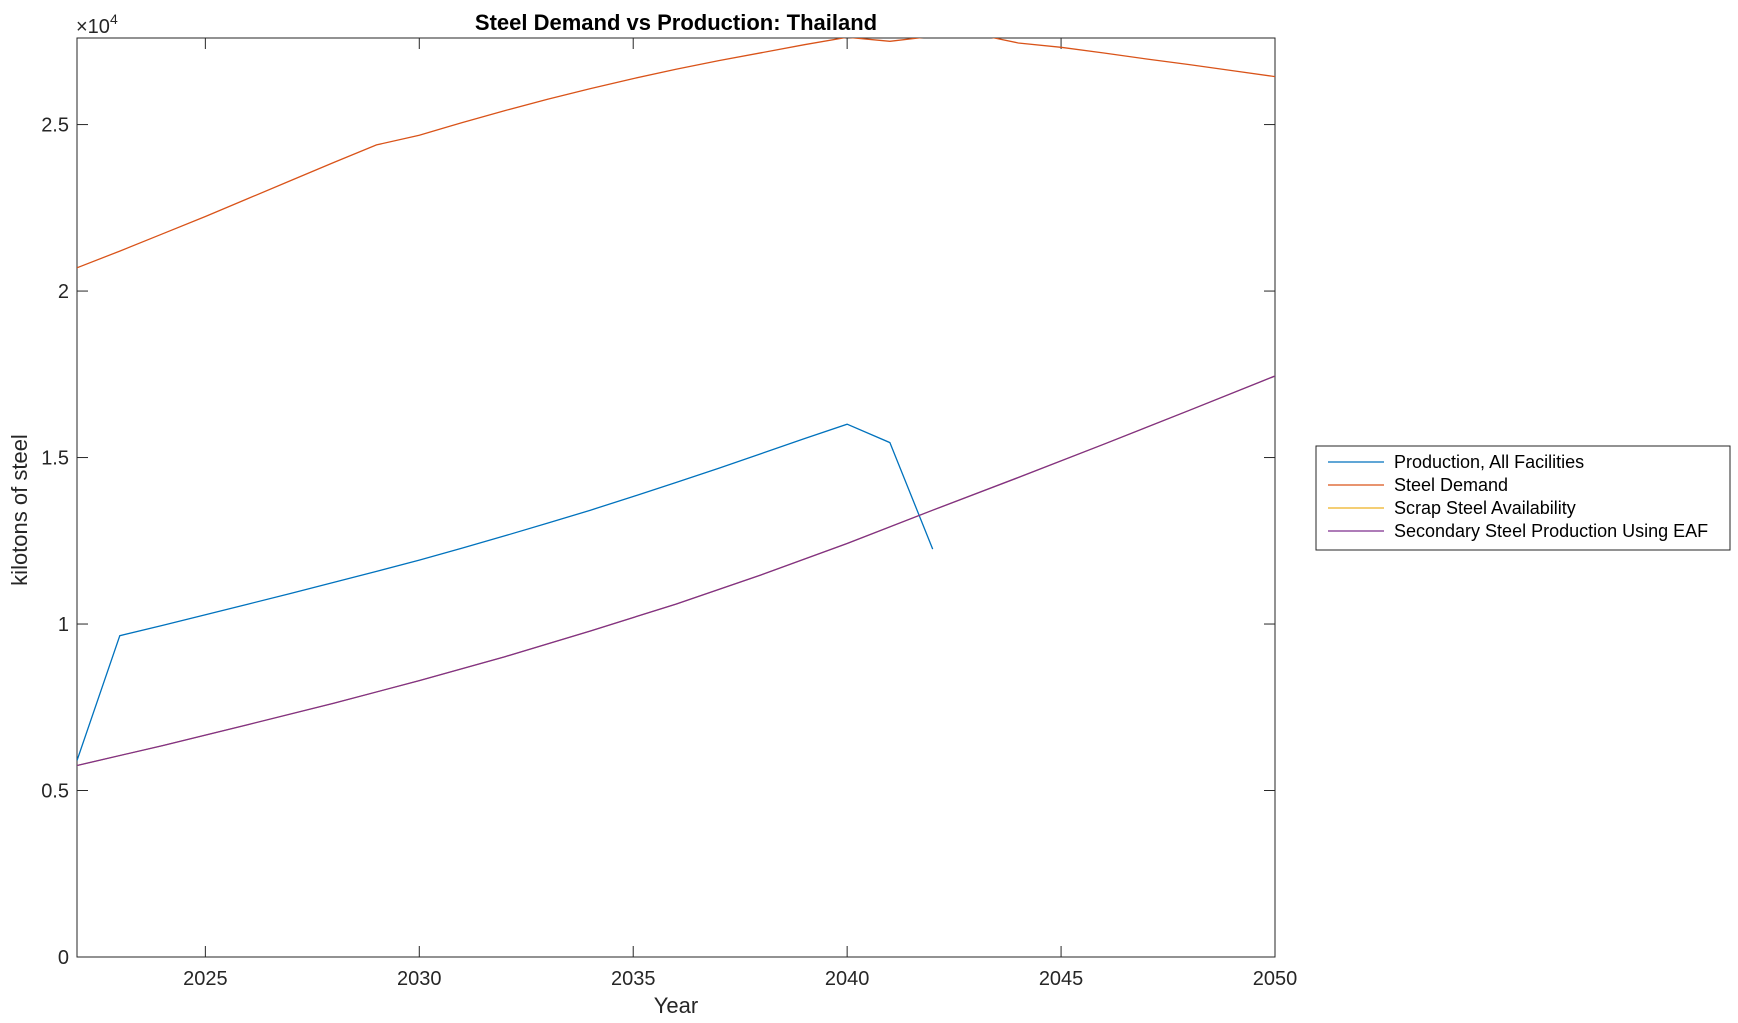  Describe the element at coordinates (1489, 462) in the screenshot. I see `legend-entry: Production, All Facilities` at that location.